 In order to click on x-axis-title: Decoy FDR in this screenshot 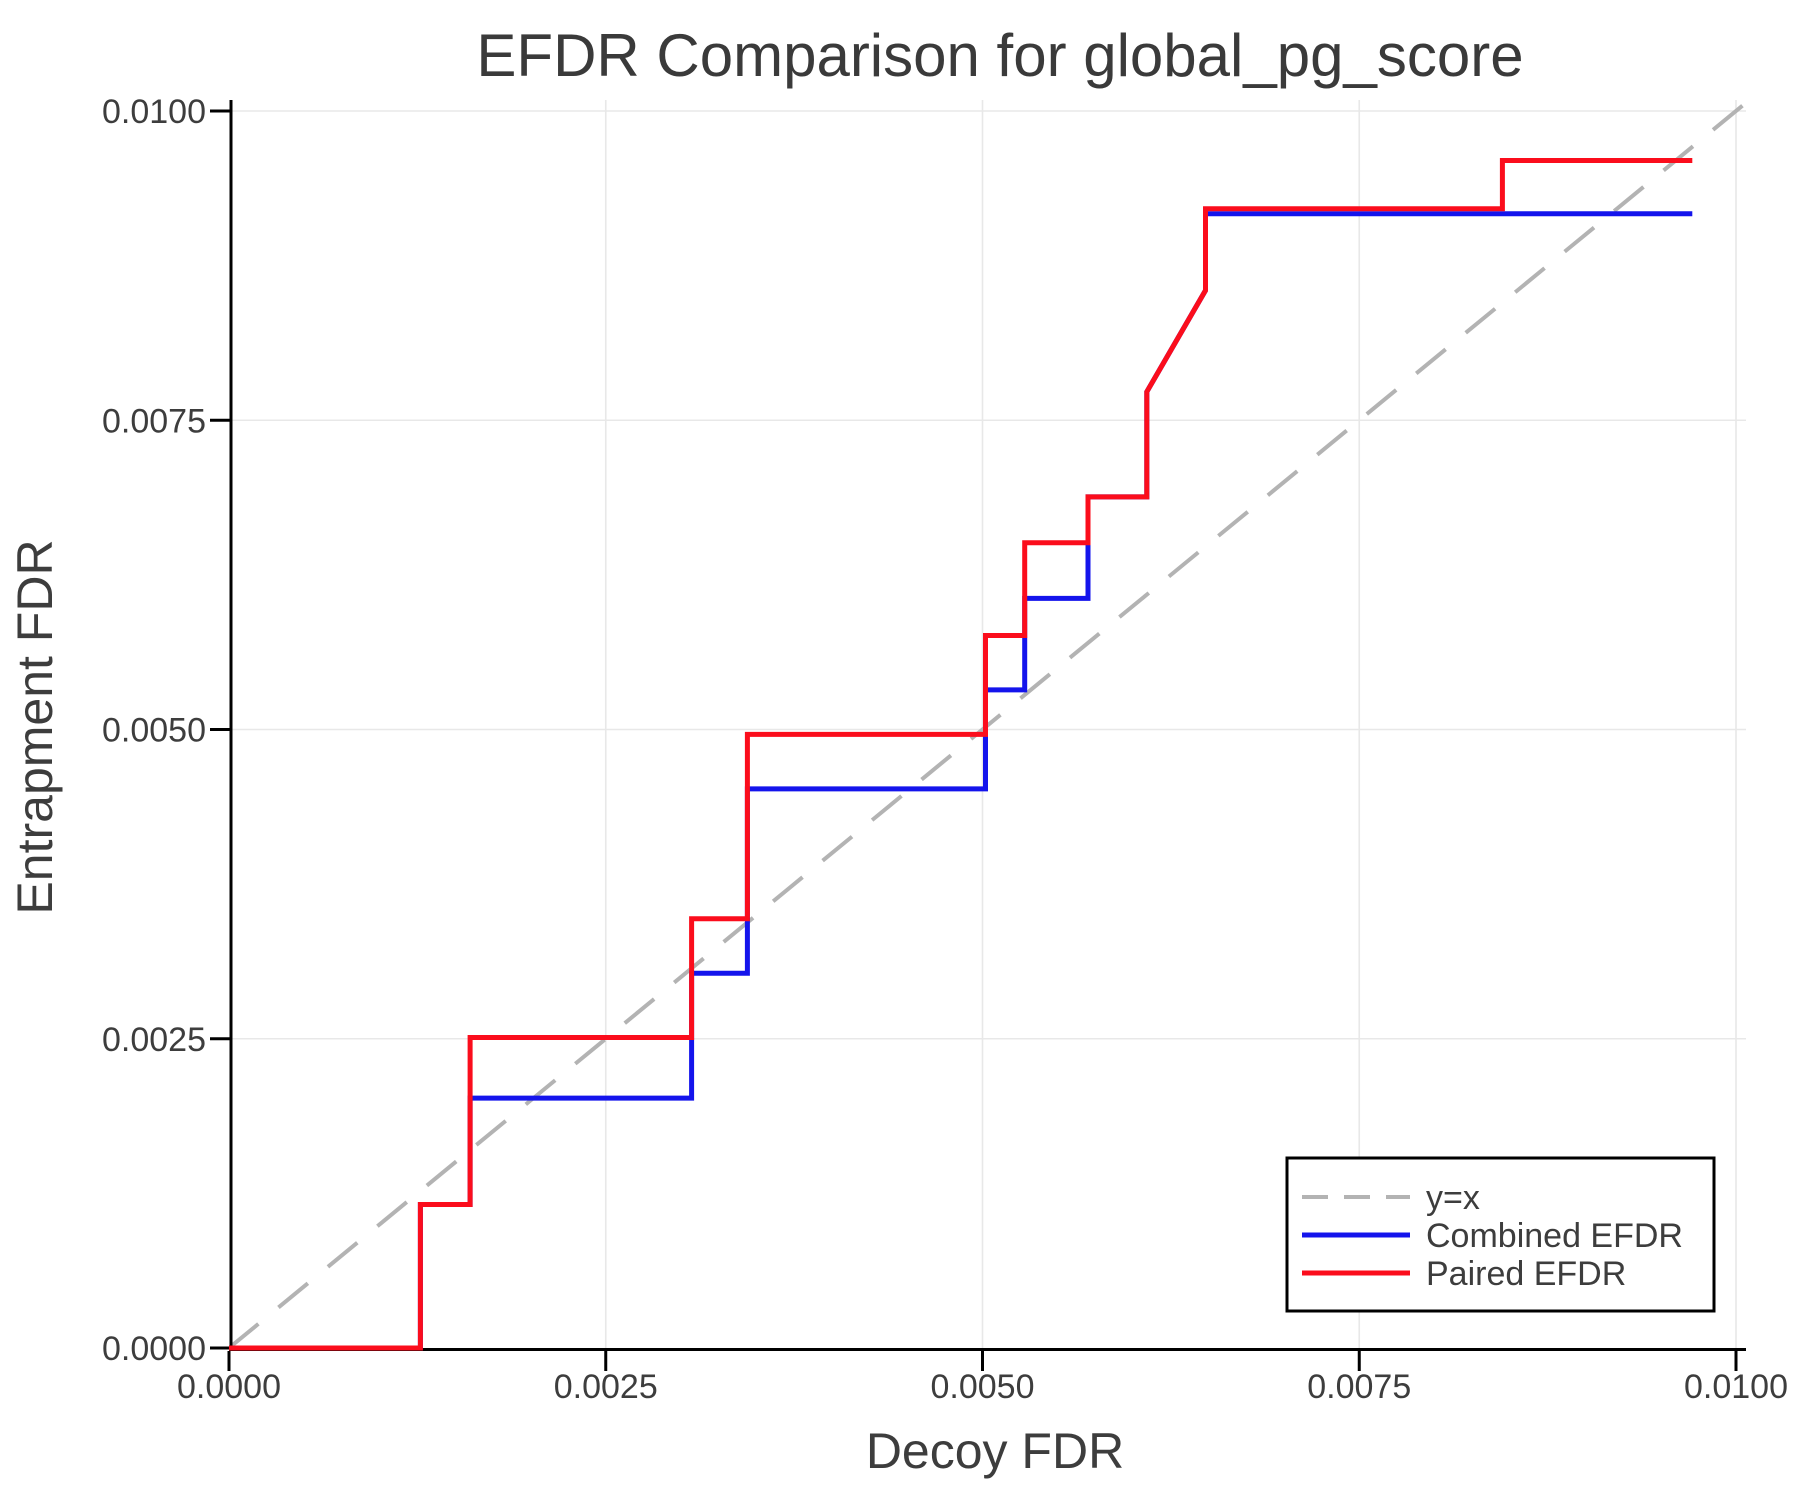, I will do `click(995, 1451)`.